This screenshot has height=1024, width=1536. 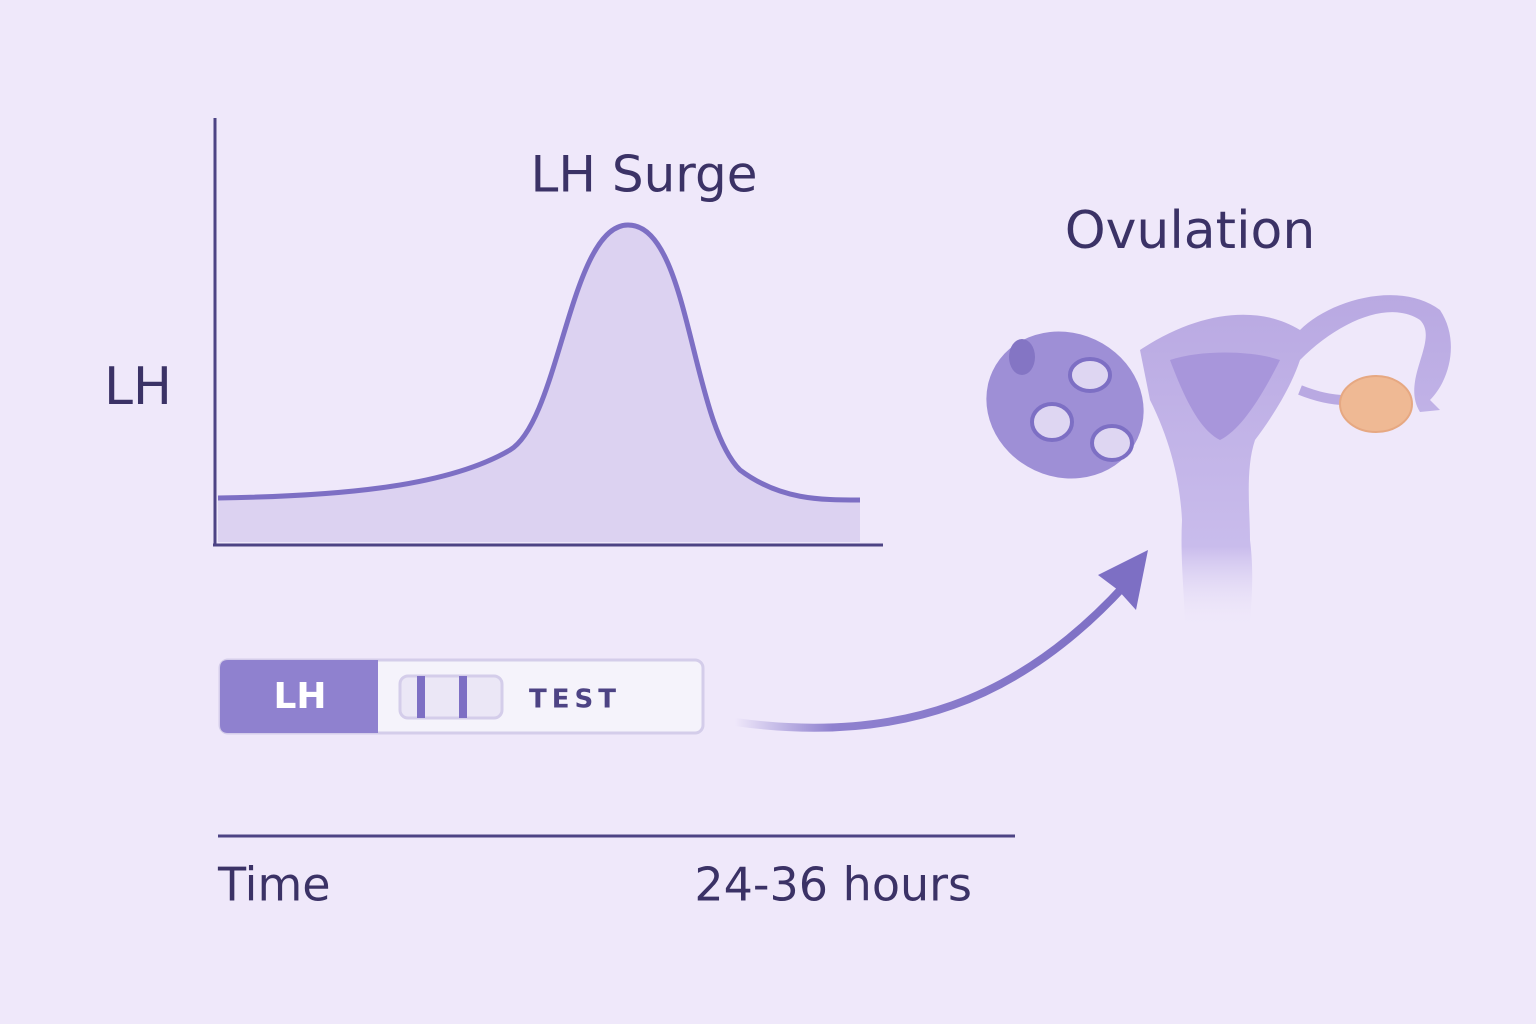 I want to click on strip-brand: LH, so click(x=299, y=696).